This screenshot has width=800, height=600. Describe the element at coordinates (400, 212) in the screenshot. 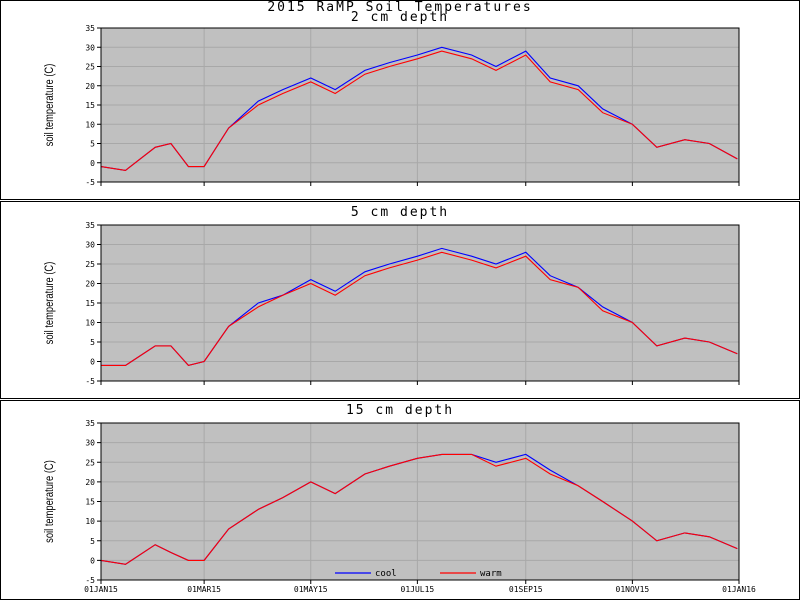

I see `panel-title: 5 cm depth` at that location.